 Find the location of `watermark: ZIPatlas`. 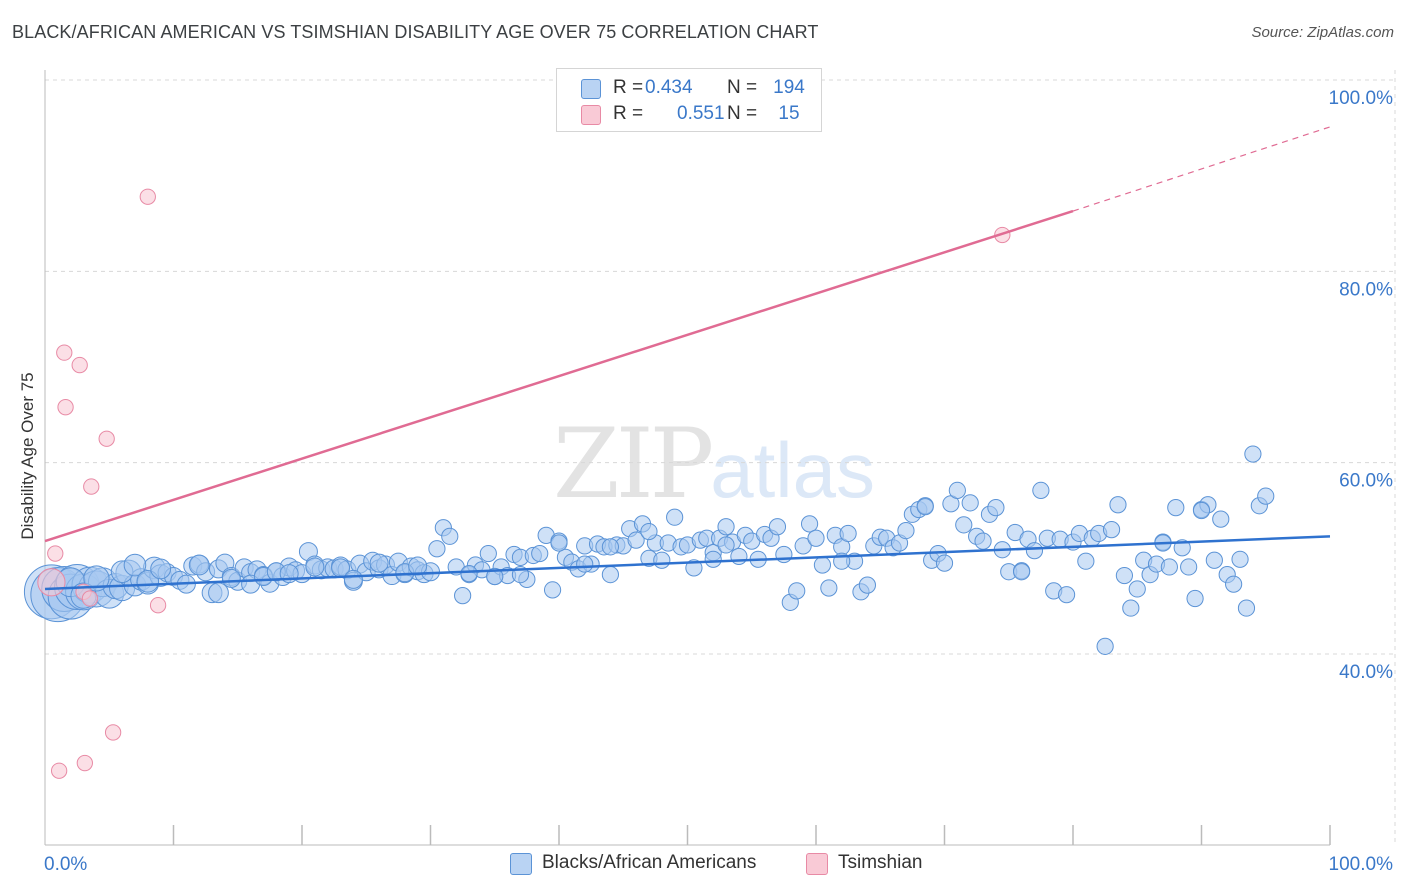

watermark: ZIPatlas is located at coordinates (714, 464).